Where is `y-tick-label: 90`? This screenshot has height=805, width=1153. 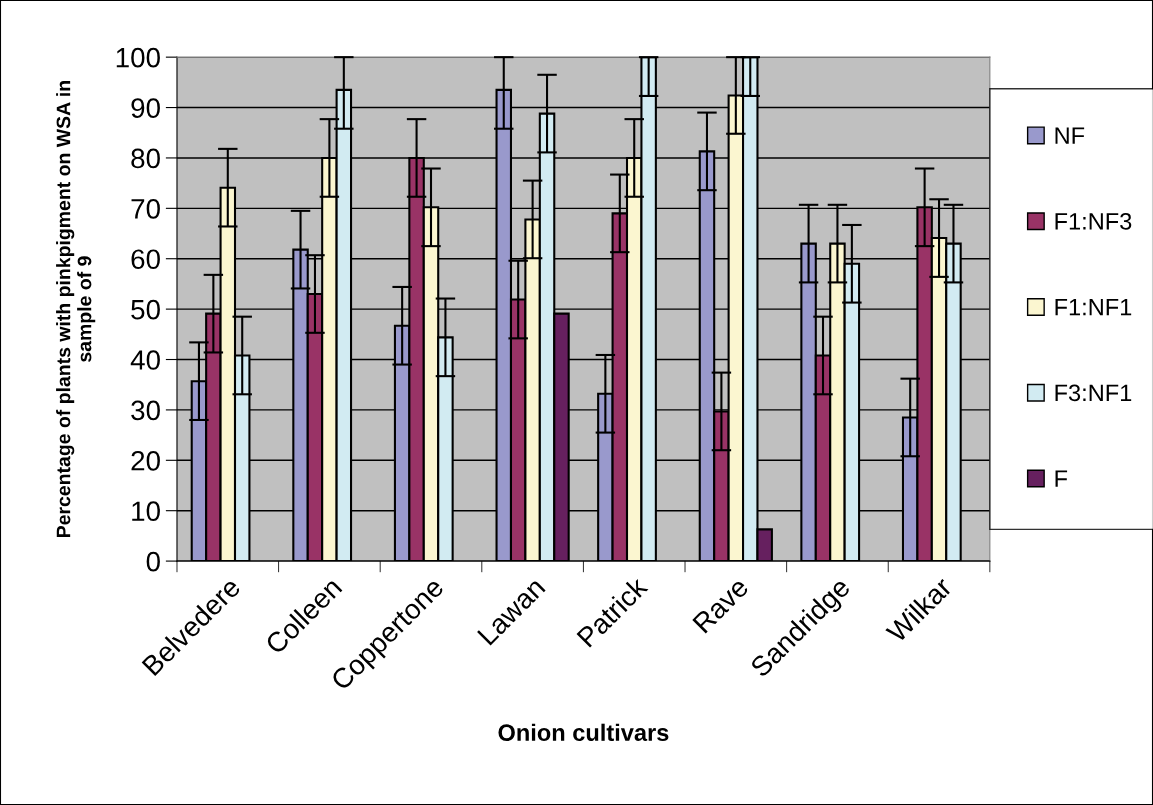 y-tick-label: 90 is located at coordinates (145, 108).